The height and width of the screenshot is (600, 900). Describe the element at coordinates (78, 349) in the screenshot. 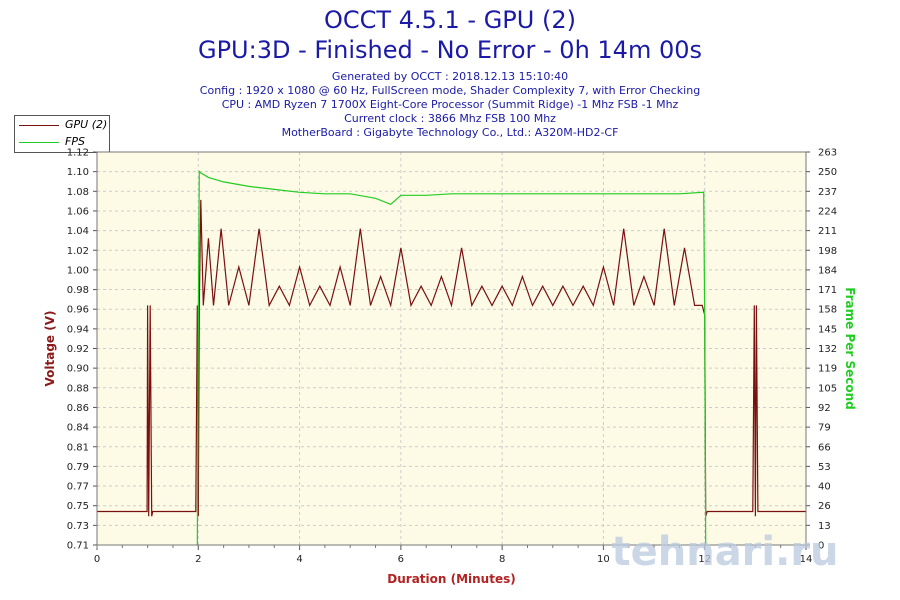

I see `y-tick-label: 0.92` at that location.